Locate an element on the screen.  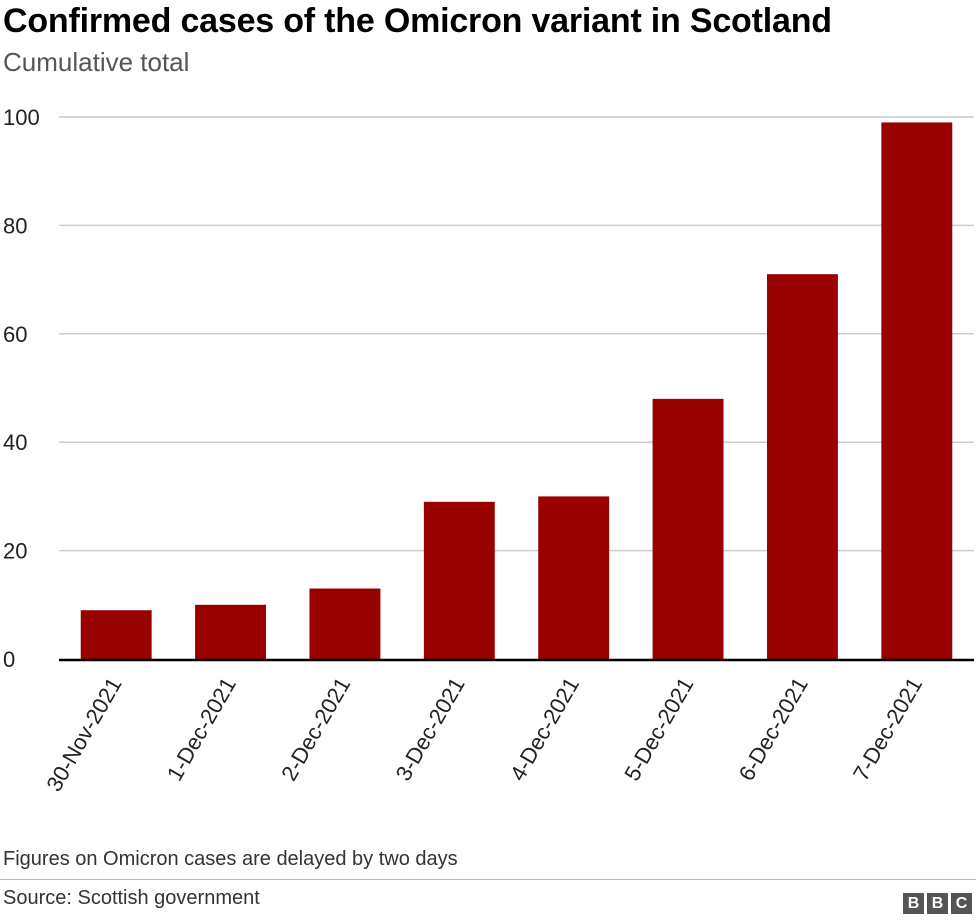
y-tick-label: 40 is located at coordinates (15, 442).